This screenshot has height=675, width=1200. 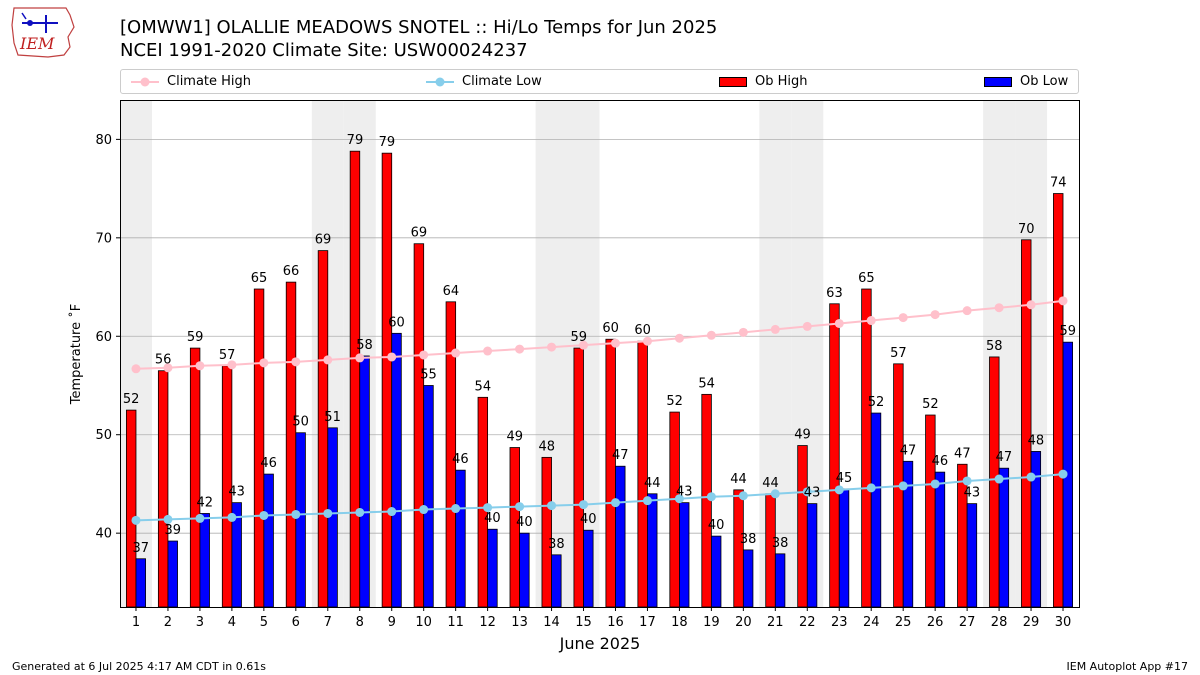 What do you see at coordinates (103, 435) in the screenshot?
I see `y-tick-label: 50` at bounding box center [103, 435].